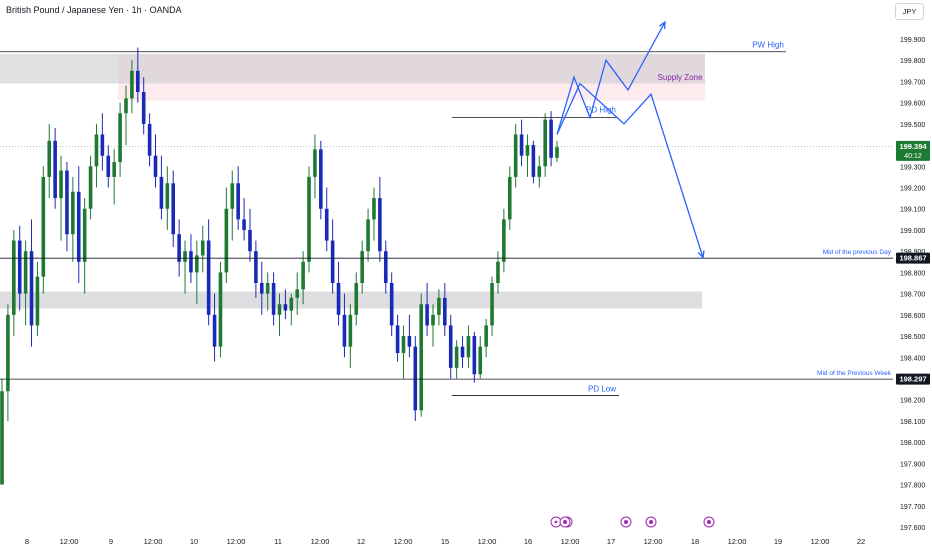  I want to click on price-tick-label: 199.600, so click(912, 104).